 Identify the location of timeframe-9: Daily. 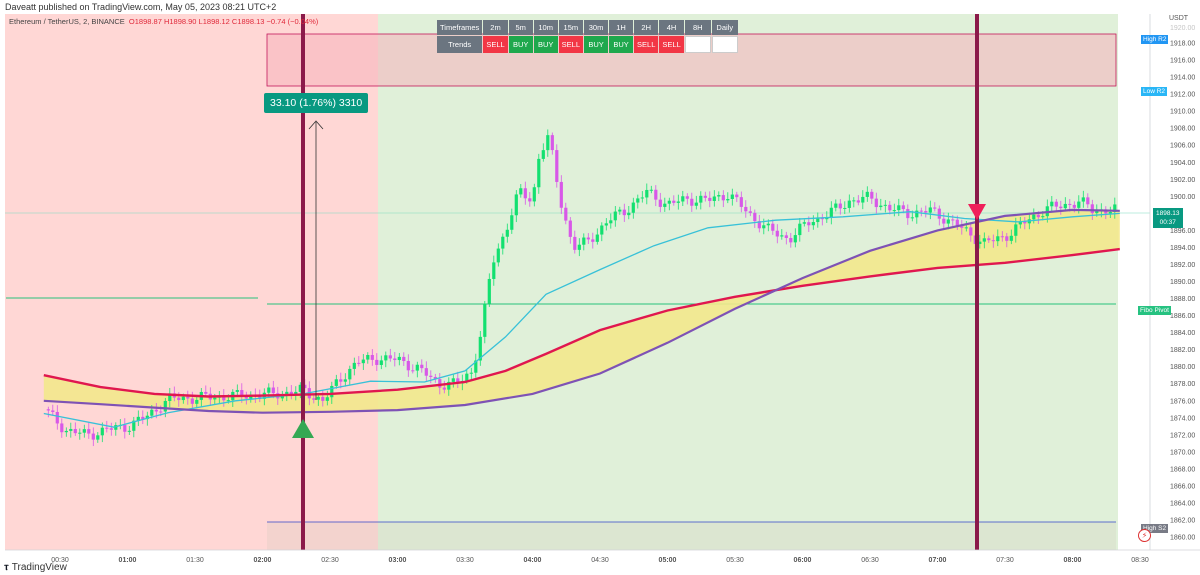
(724, 27).